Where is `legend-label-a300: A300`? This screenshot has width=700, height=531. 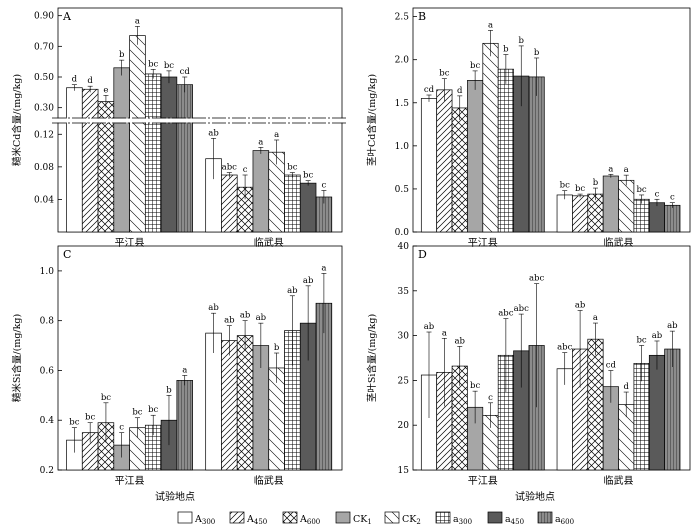 legend-label-a300: A300 is located at coordinates (204, 520).